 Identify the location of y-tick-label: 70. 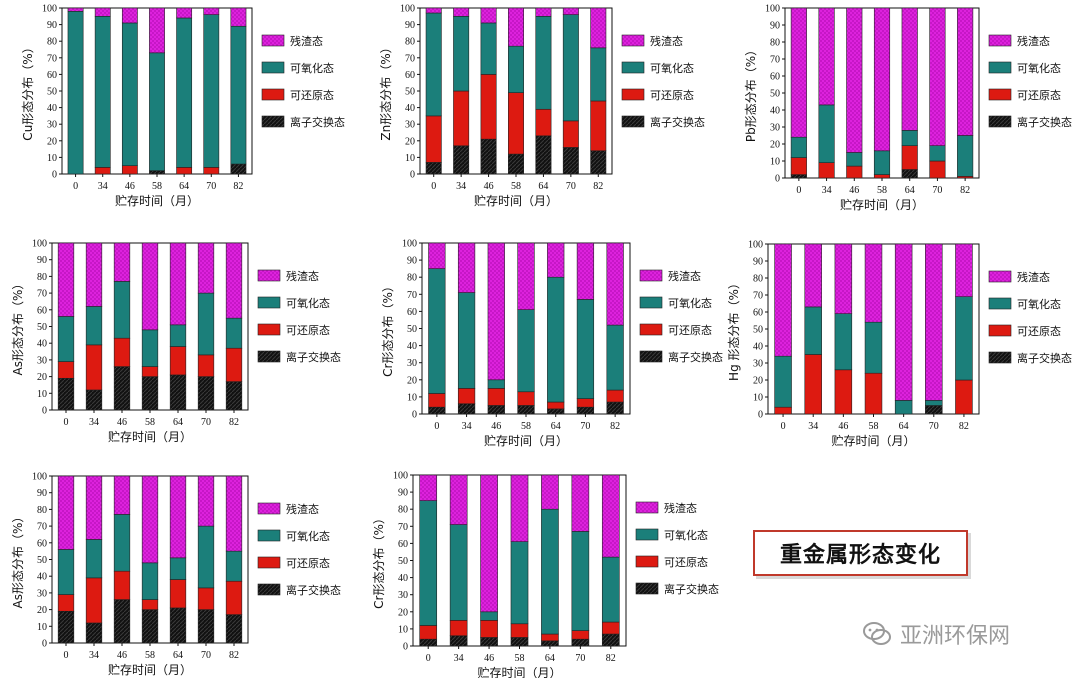
(758, 296).